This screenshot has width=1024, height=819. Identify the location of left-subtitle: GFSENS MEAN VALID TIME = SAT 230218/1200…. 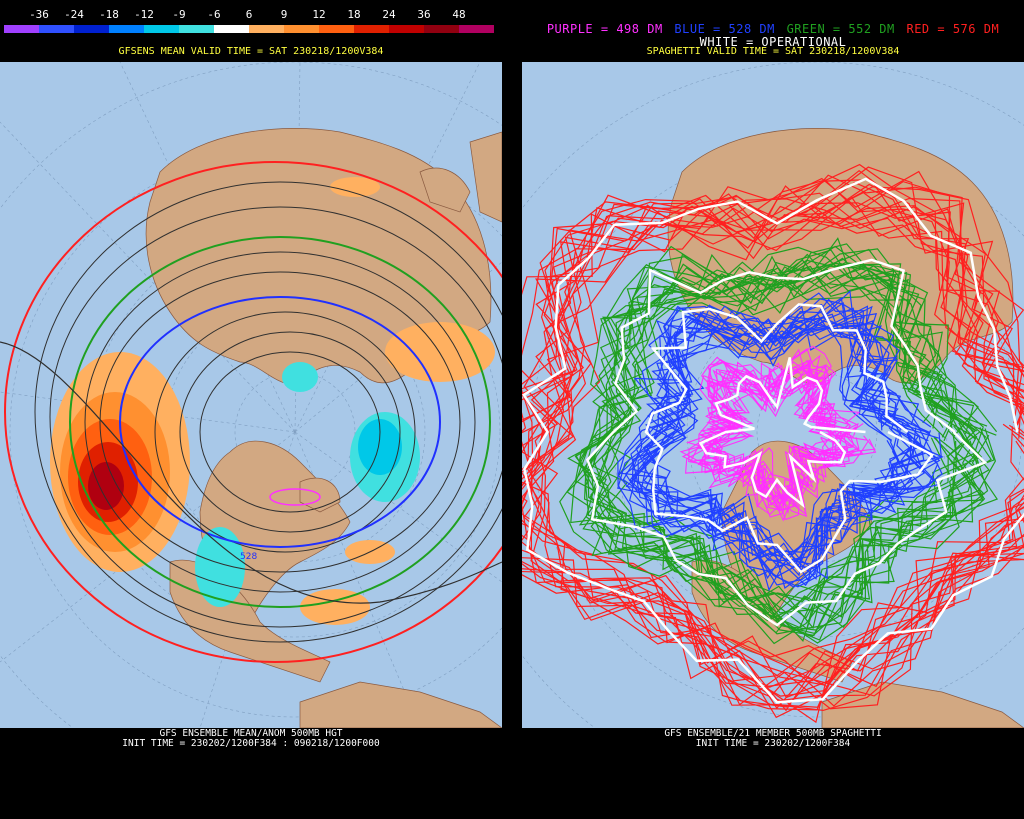
(251, 51).